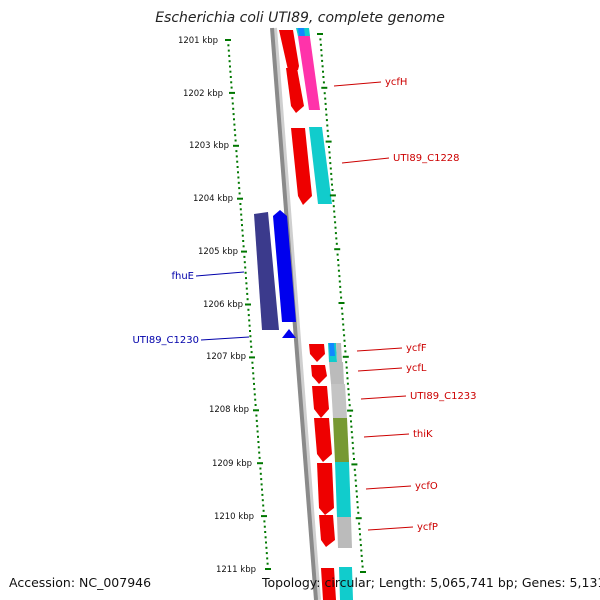 This screenshot has height=600, width=600. What do you see at coordinates (229, 410) in the screenshot?
I see `tick-label-1208: 1208 kbp` at bounding box center [229, 410].